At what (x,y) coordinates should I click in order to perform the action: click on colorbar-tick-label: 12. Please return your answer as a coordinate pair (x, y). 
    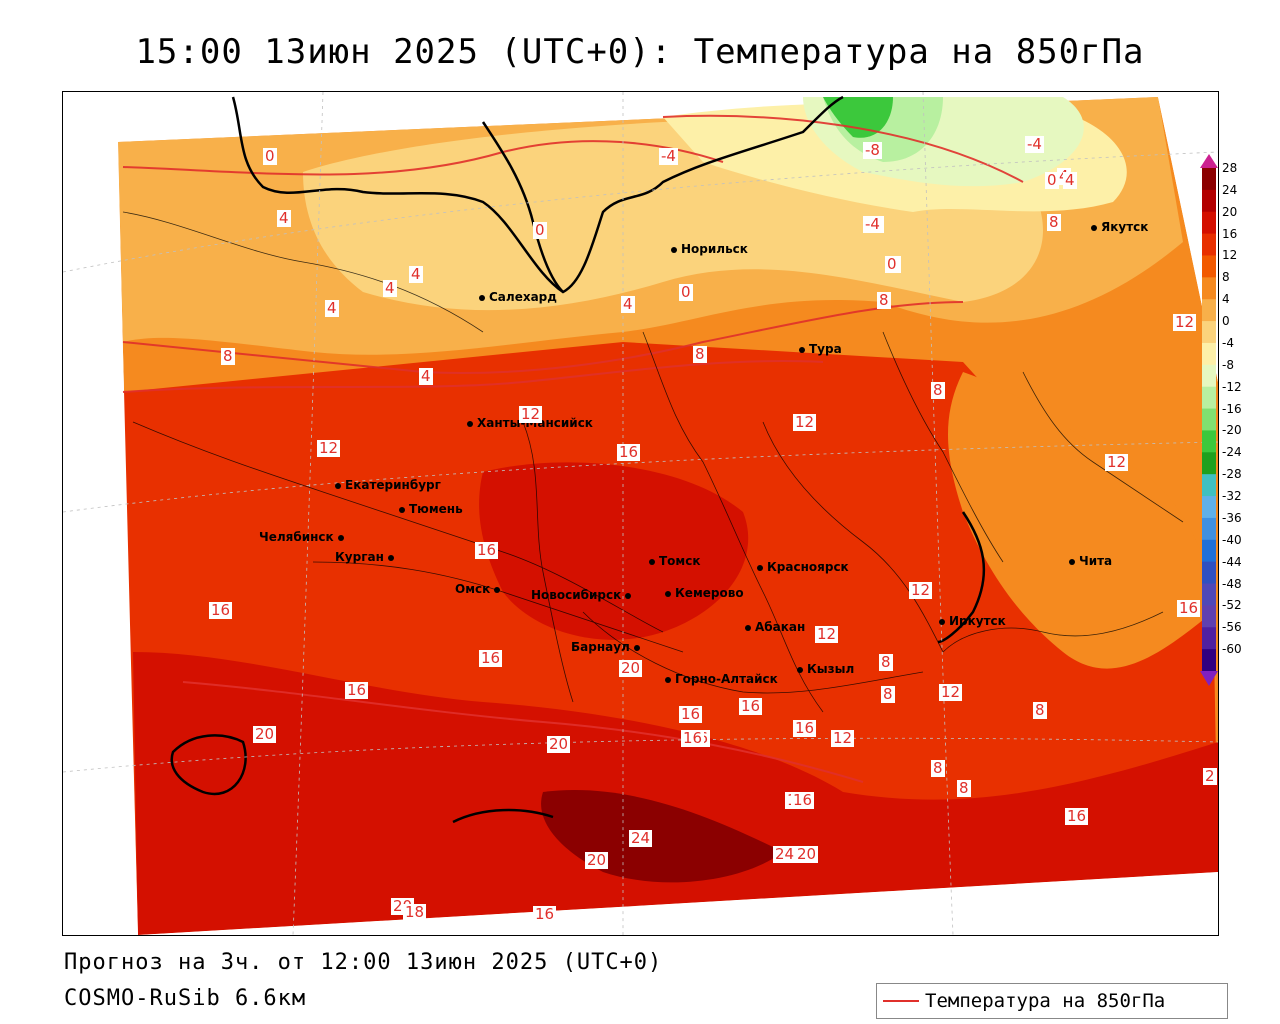
    Looking at the image, I should click on (1230, 255).